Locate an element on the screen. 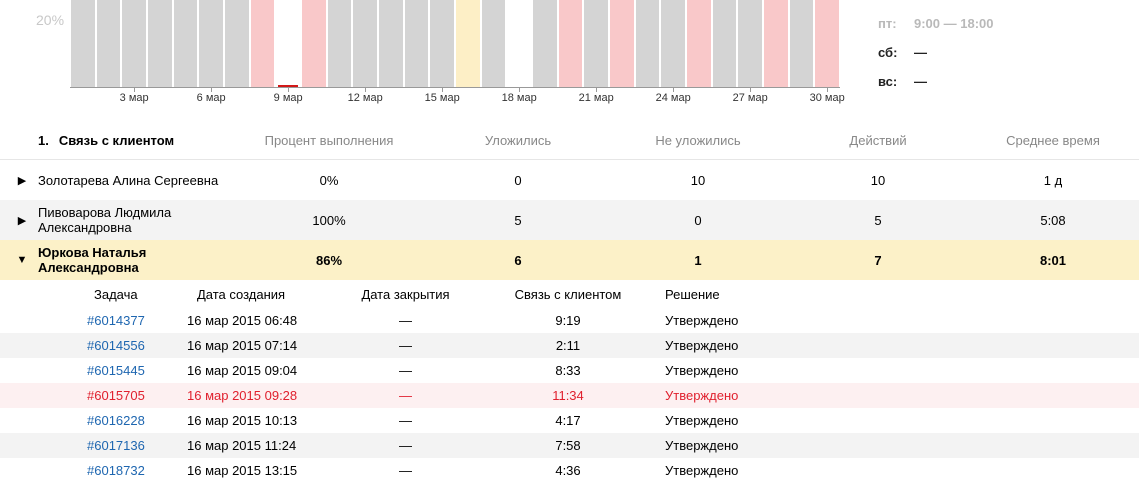 The height and width of the screenshot is (480, 1139). avg-time-cell: 1 д is located at coordinates (1053, 180).